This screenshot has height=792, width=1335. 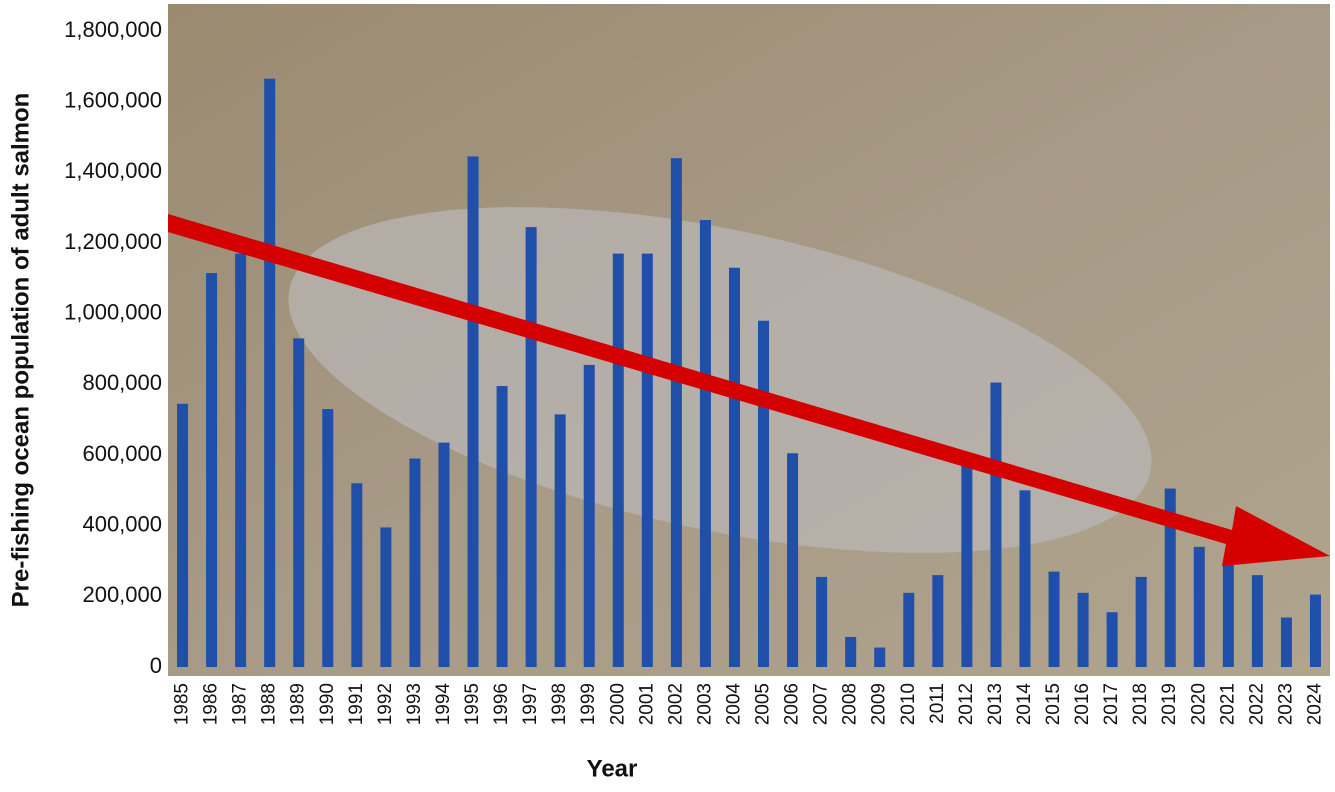 I want to click on y-tick-label: 600,000, so click(x=122, y=453).